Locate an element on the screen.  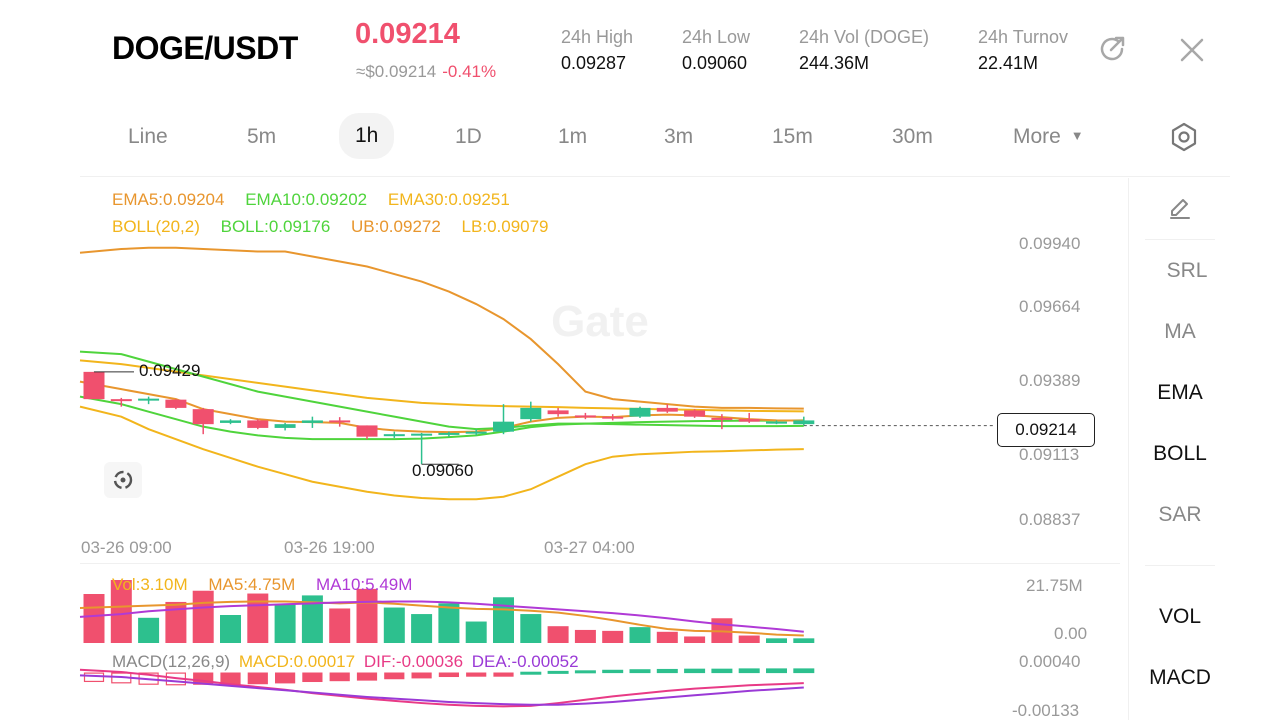
tab-1h: 1h is located at coordinates (367, 136).